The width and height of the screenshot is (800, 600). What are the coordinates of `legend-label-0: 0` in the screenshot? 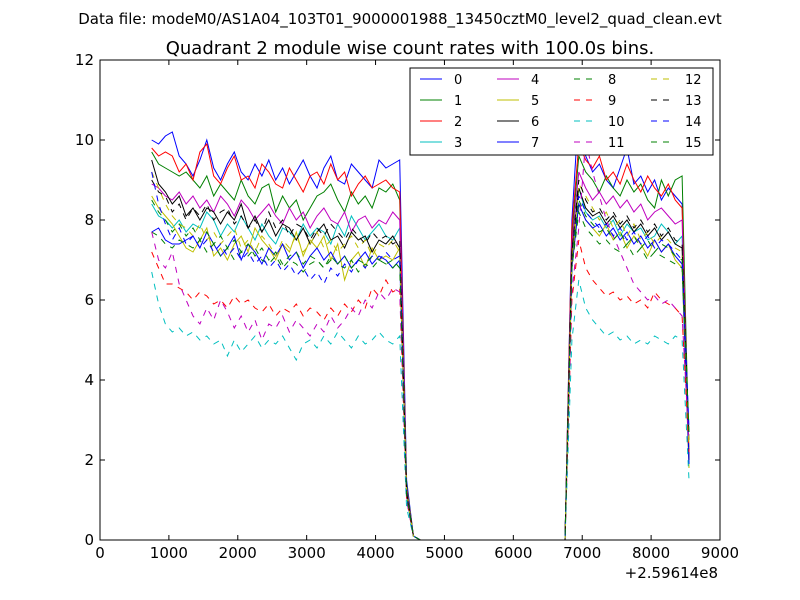 It's located at (458, 80).